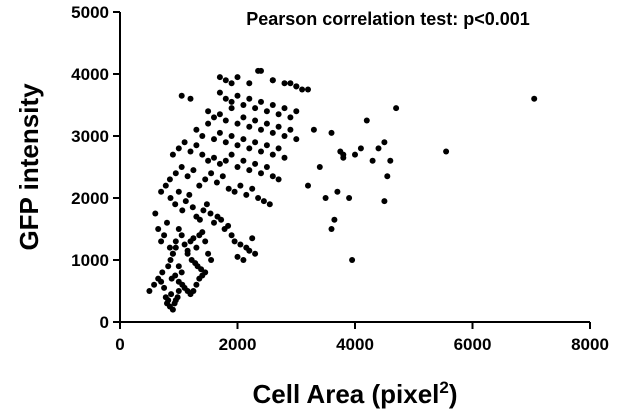 The width and height of the screenshot is (617, 415). What do you see at coordinates (453, 394) in the screenshot?
I see `x-axis-title-suffix: )` at bounding box center [453, 394].